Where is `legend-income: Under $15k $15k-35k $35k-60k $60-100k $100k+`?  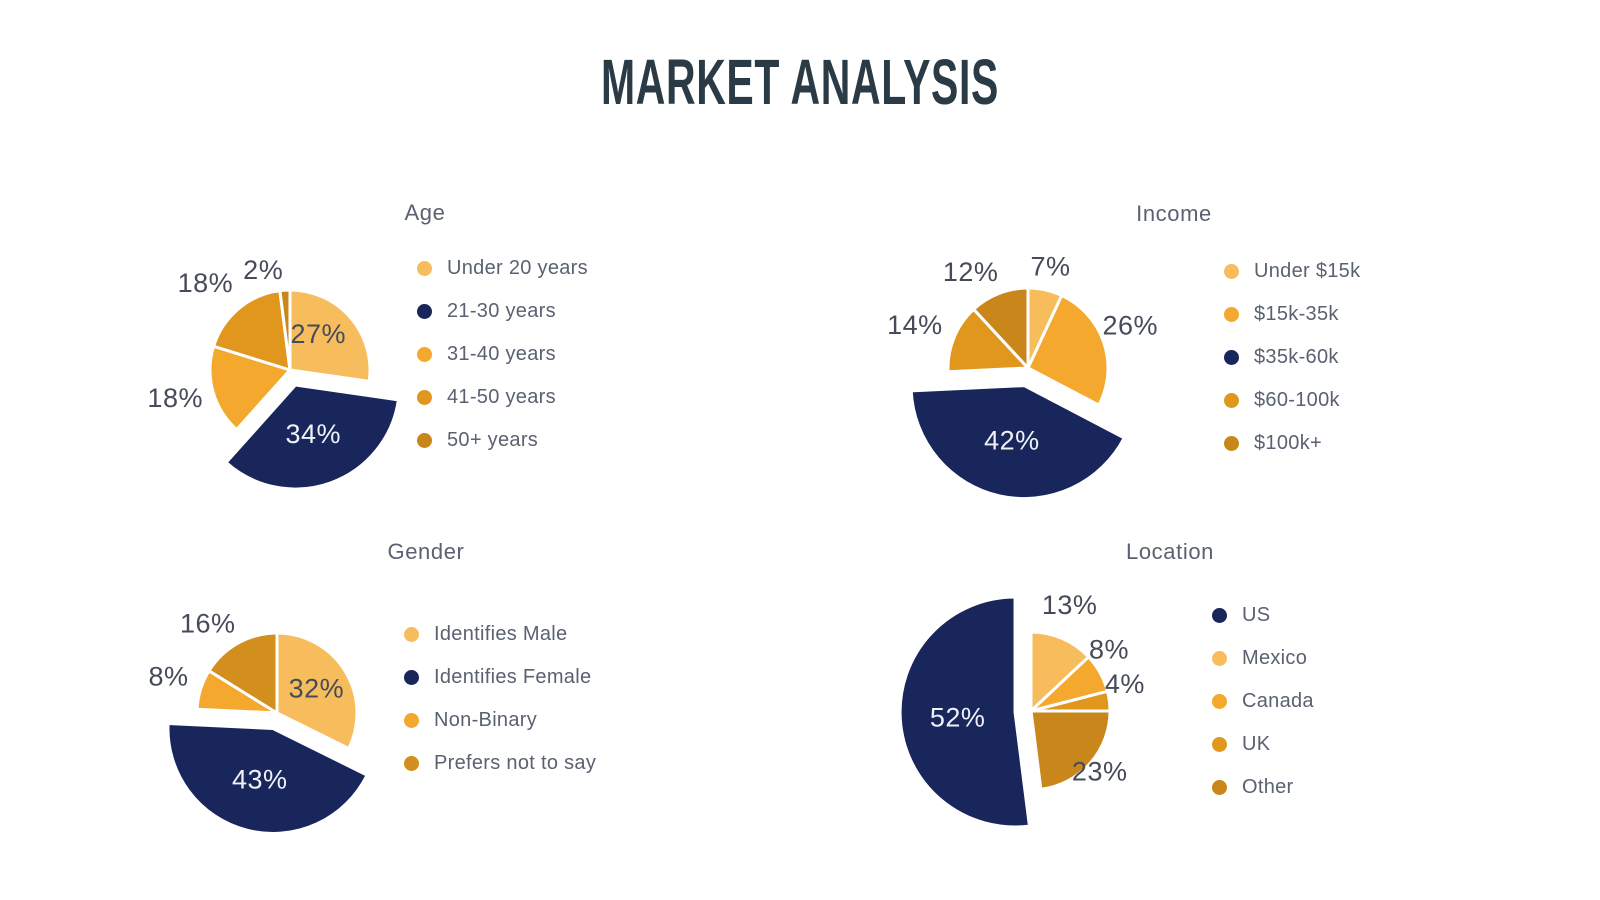 legend-income: Under $15k $15k-35k $35k-60k $60-100k $100k+ is located at coordinates (1292, 357).